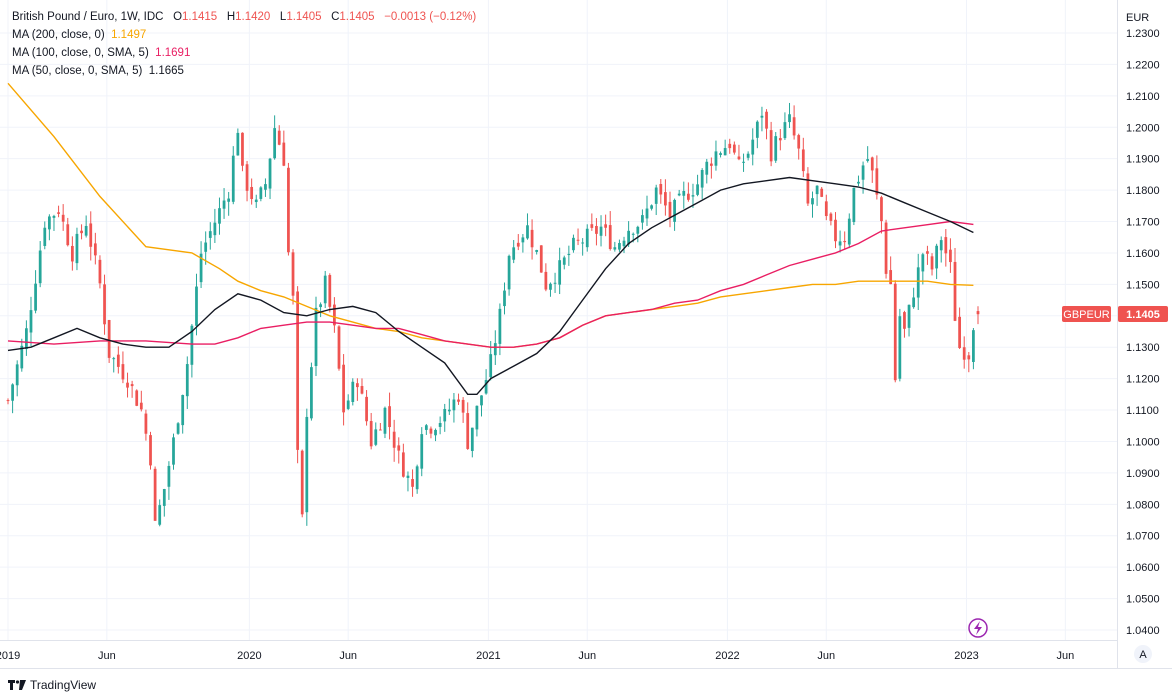  Describe the element at coordinates (1143, 654) in the screenshot. I see `auto-scale-button: A` at that location.